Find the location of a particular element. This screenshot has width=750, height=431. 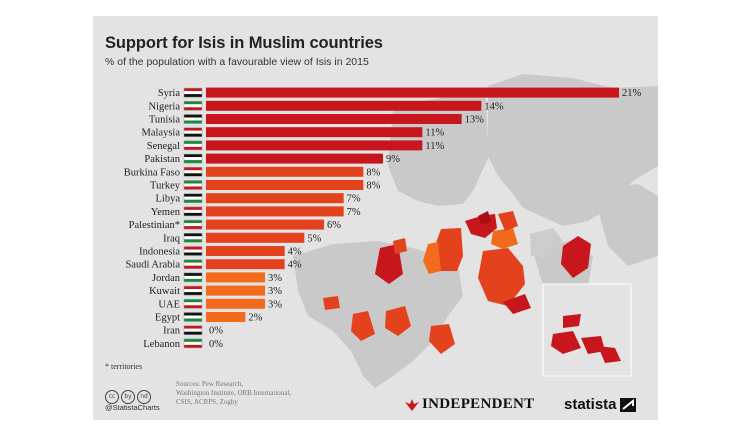

value-label: 14% is located at coordinates (494, 106).